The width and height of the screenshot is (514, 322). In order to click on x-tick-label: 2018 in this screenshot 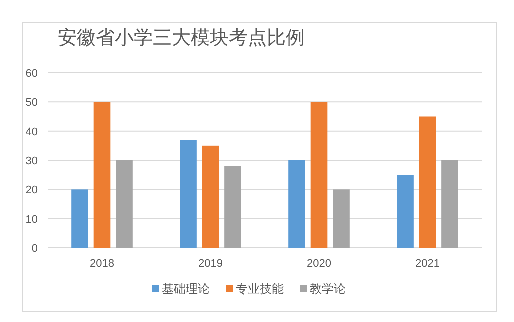, I will do `click(102, 264)`.